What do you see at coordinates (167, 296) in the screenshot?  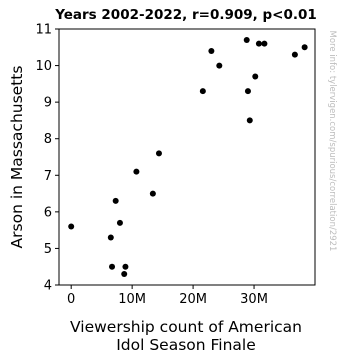 I see `x-axis: 0 10M 20M 30M` at bounding box center [167, 296].